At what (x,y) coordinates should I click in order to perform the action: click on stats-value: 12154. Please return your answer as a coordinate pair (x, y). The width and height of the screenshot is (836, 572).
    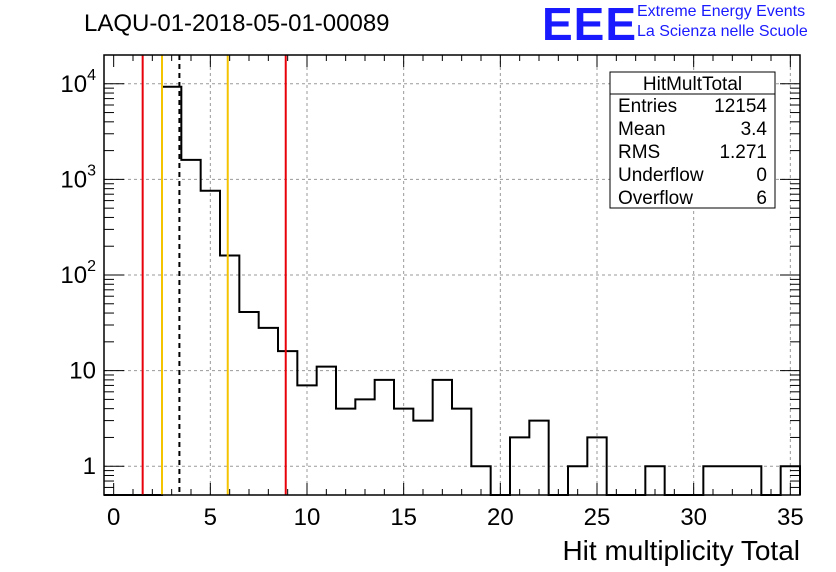
    Looking at the image, I should click on (740, 106).